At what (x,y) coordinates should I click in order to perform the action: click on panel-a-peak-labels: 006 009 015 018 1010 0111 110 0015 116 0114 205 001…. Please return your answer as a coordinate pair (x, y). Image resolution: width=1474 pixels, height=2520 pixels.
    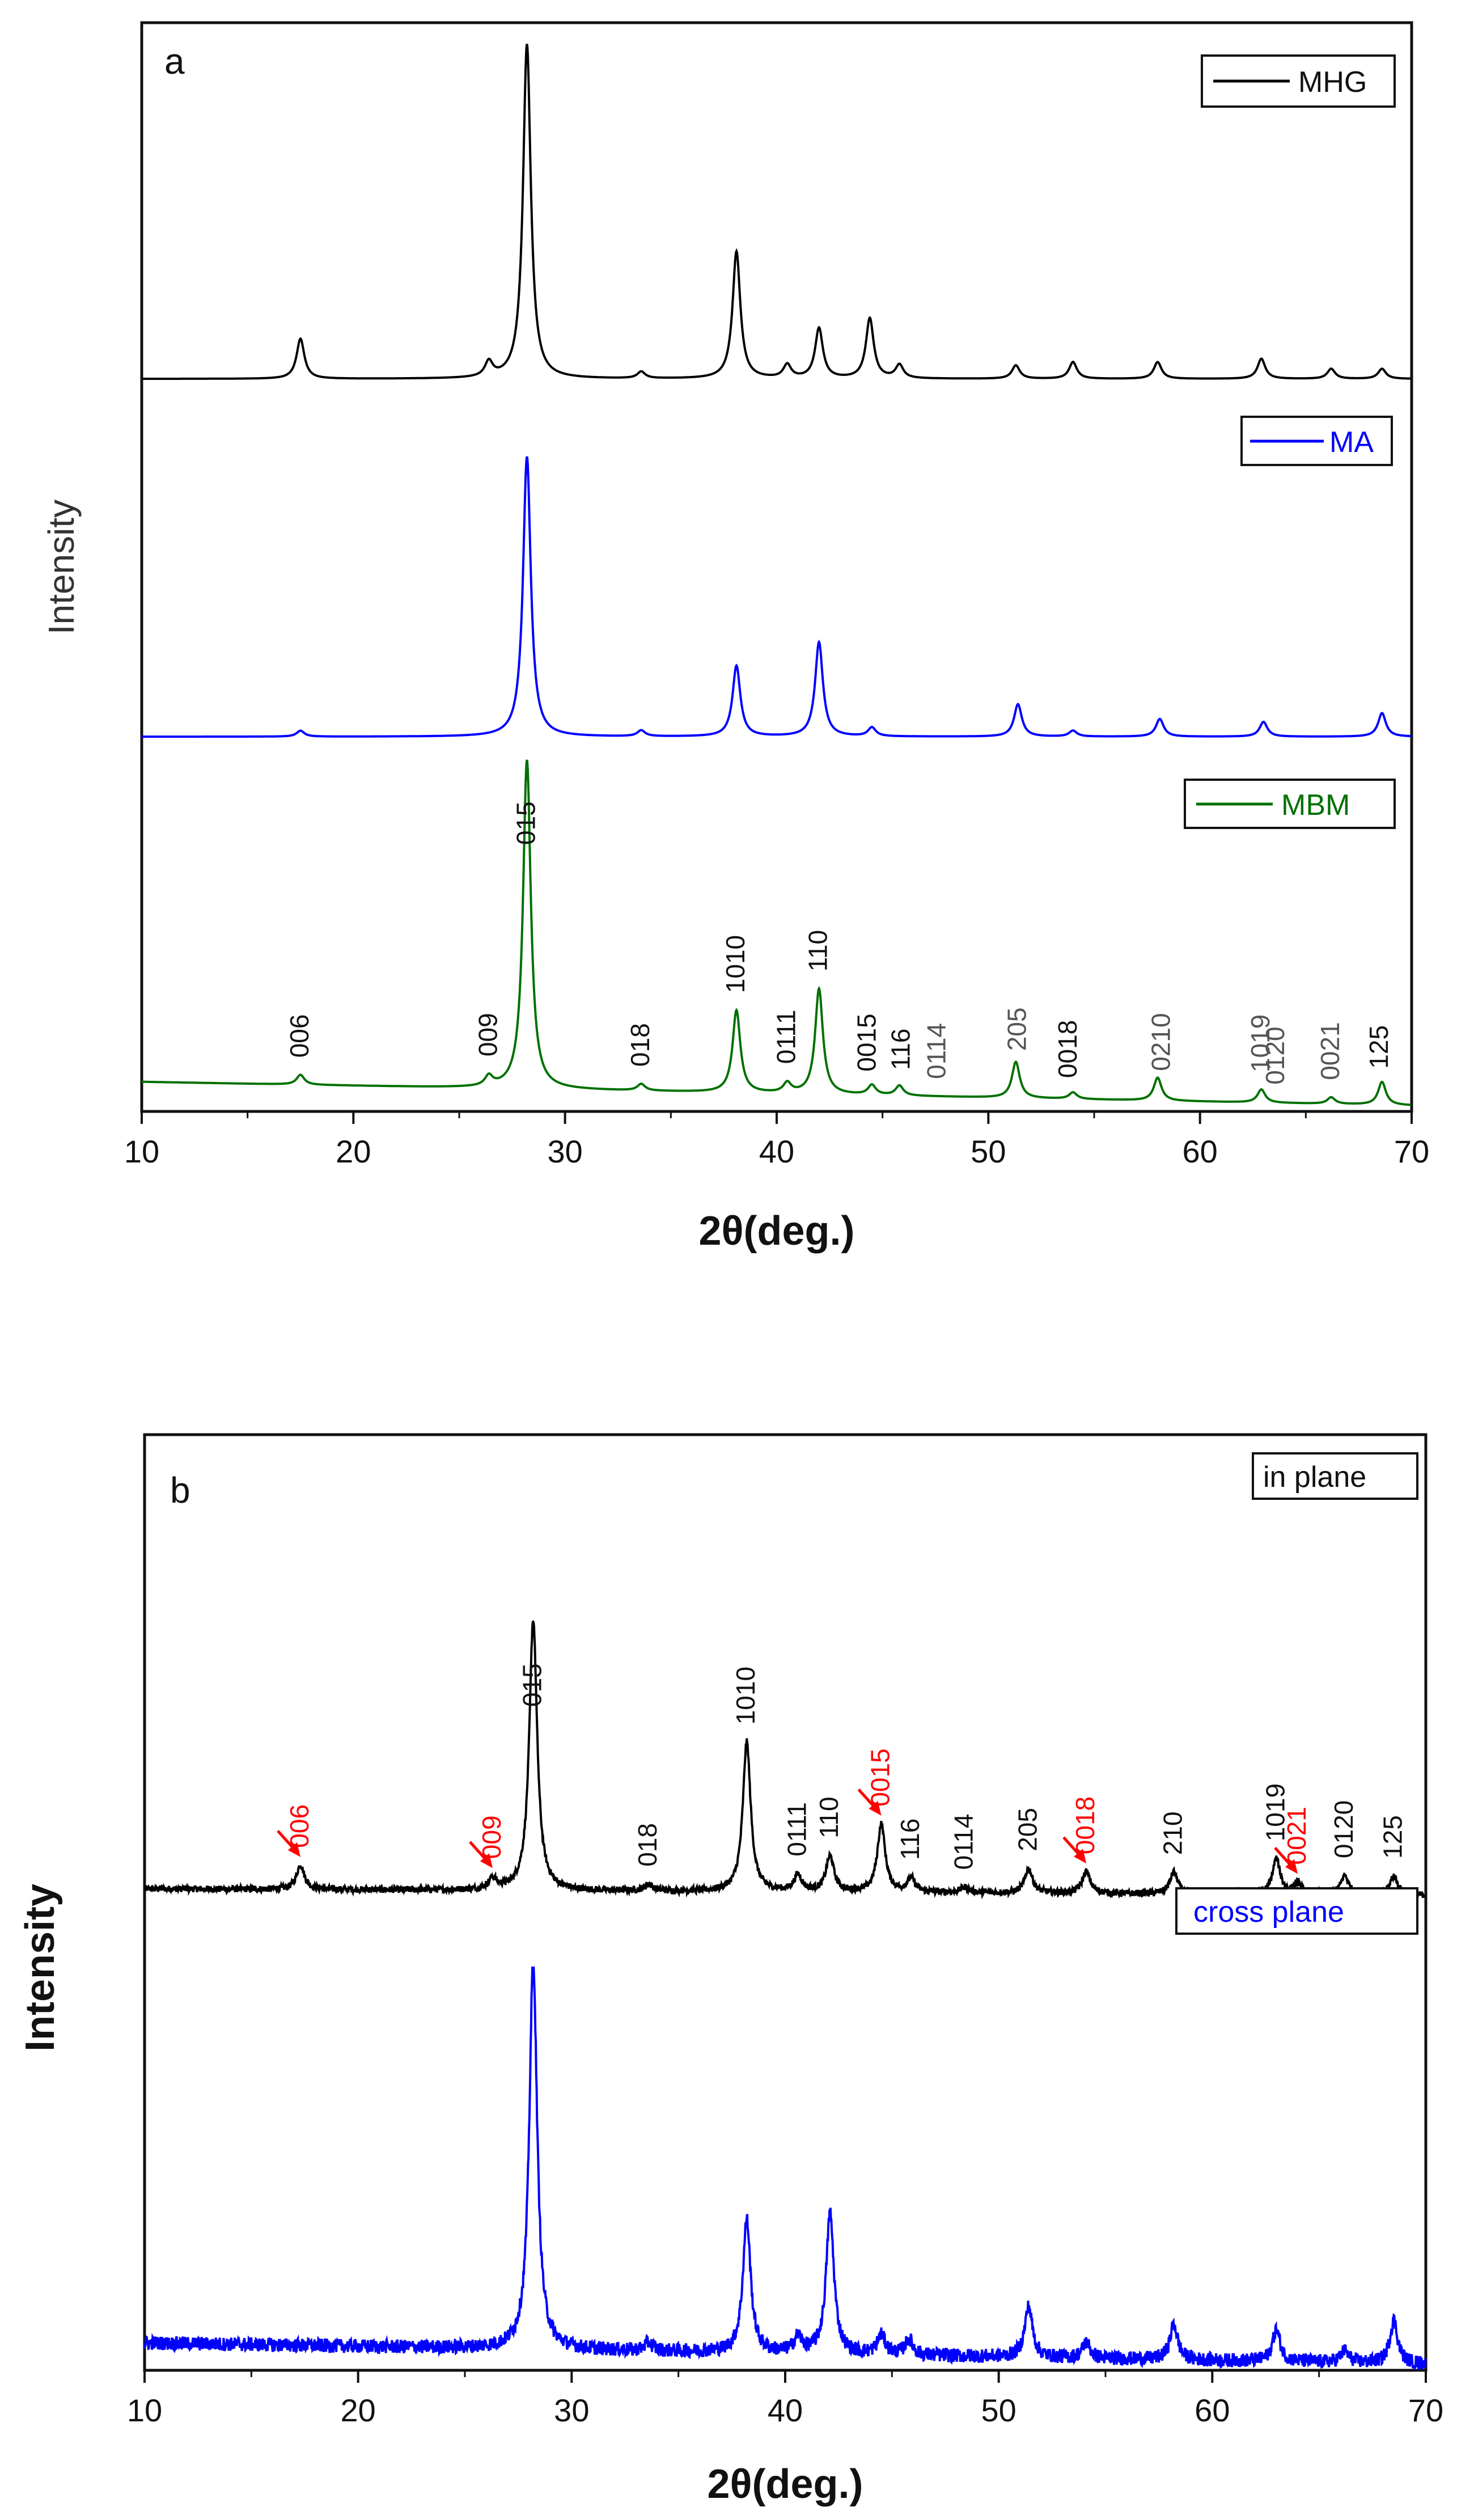
    Looking at the image, I should click on (839, 943).